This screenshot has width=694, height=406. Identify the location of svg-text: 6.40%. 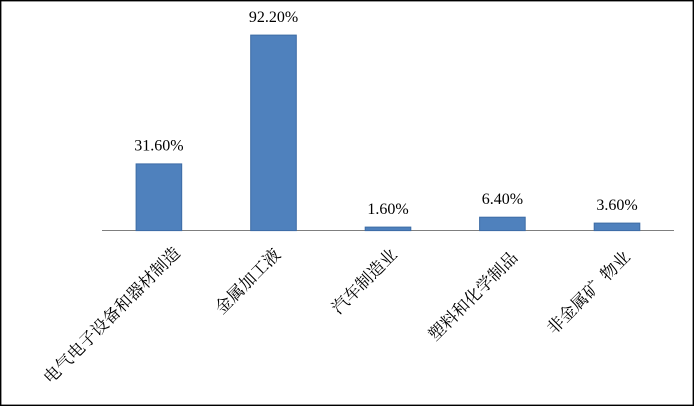
(502, 199).